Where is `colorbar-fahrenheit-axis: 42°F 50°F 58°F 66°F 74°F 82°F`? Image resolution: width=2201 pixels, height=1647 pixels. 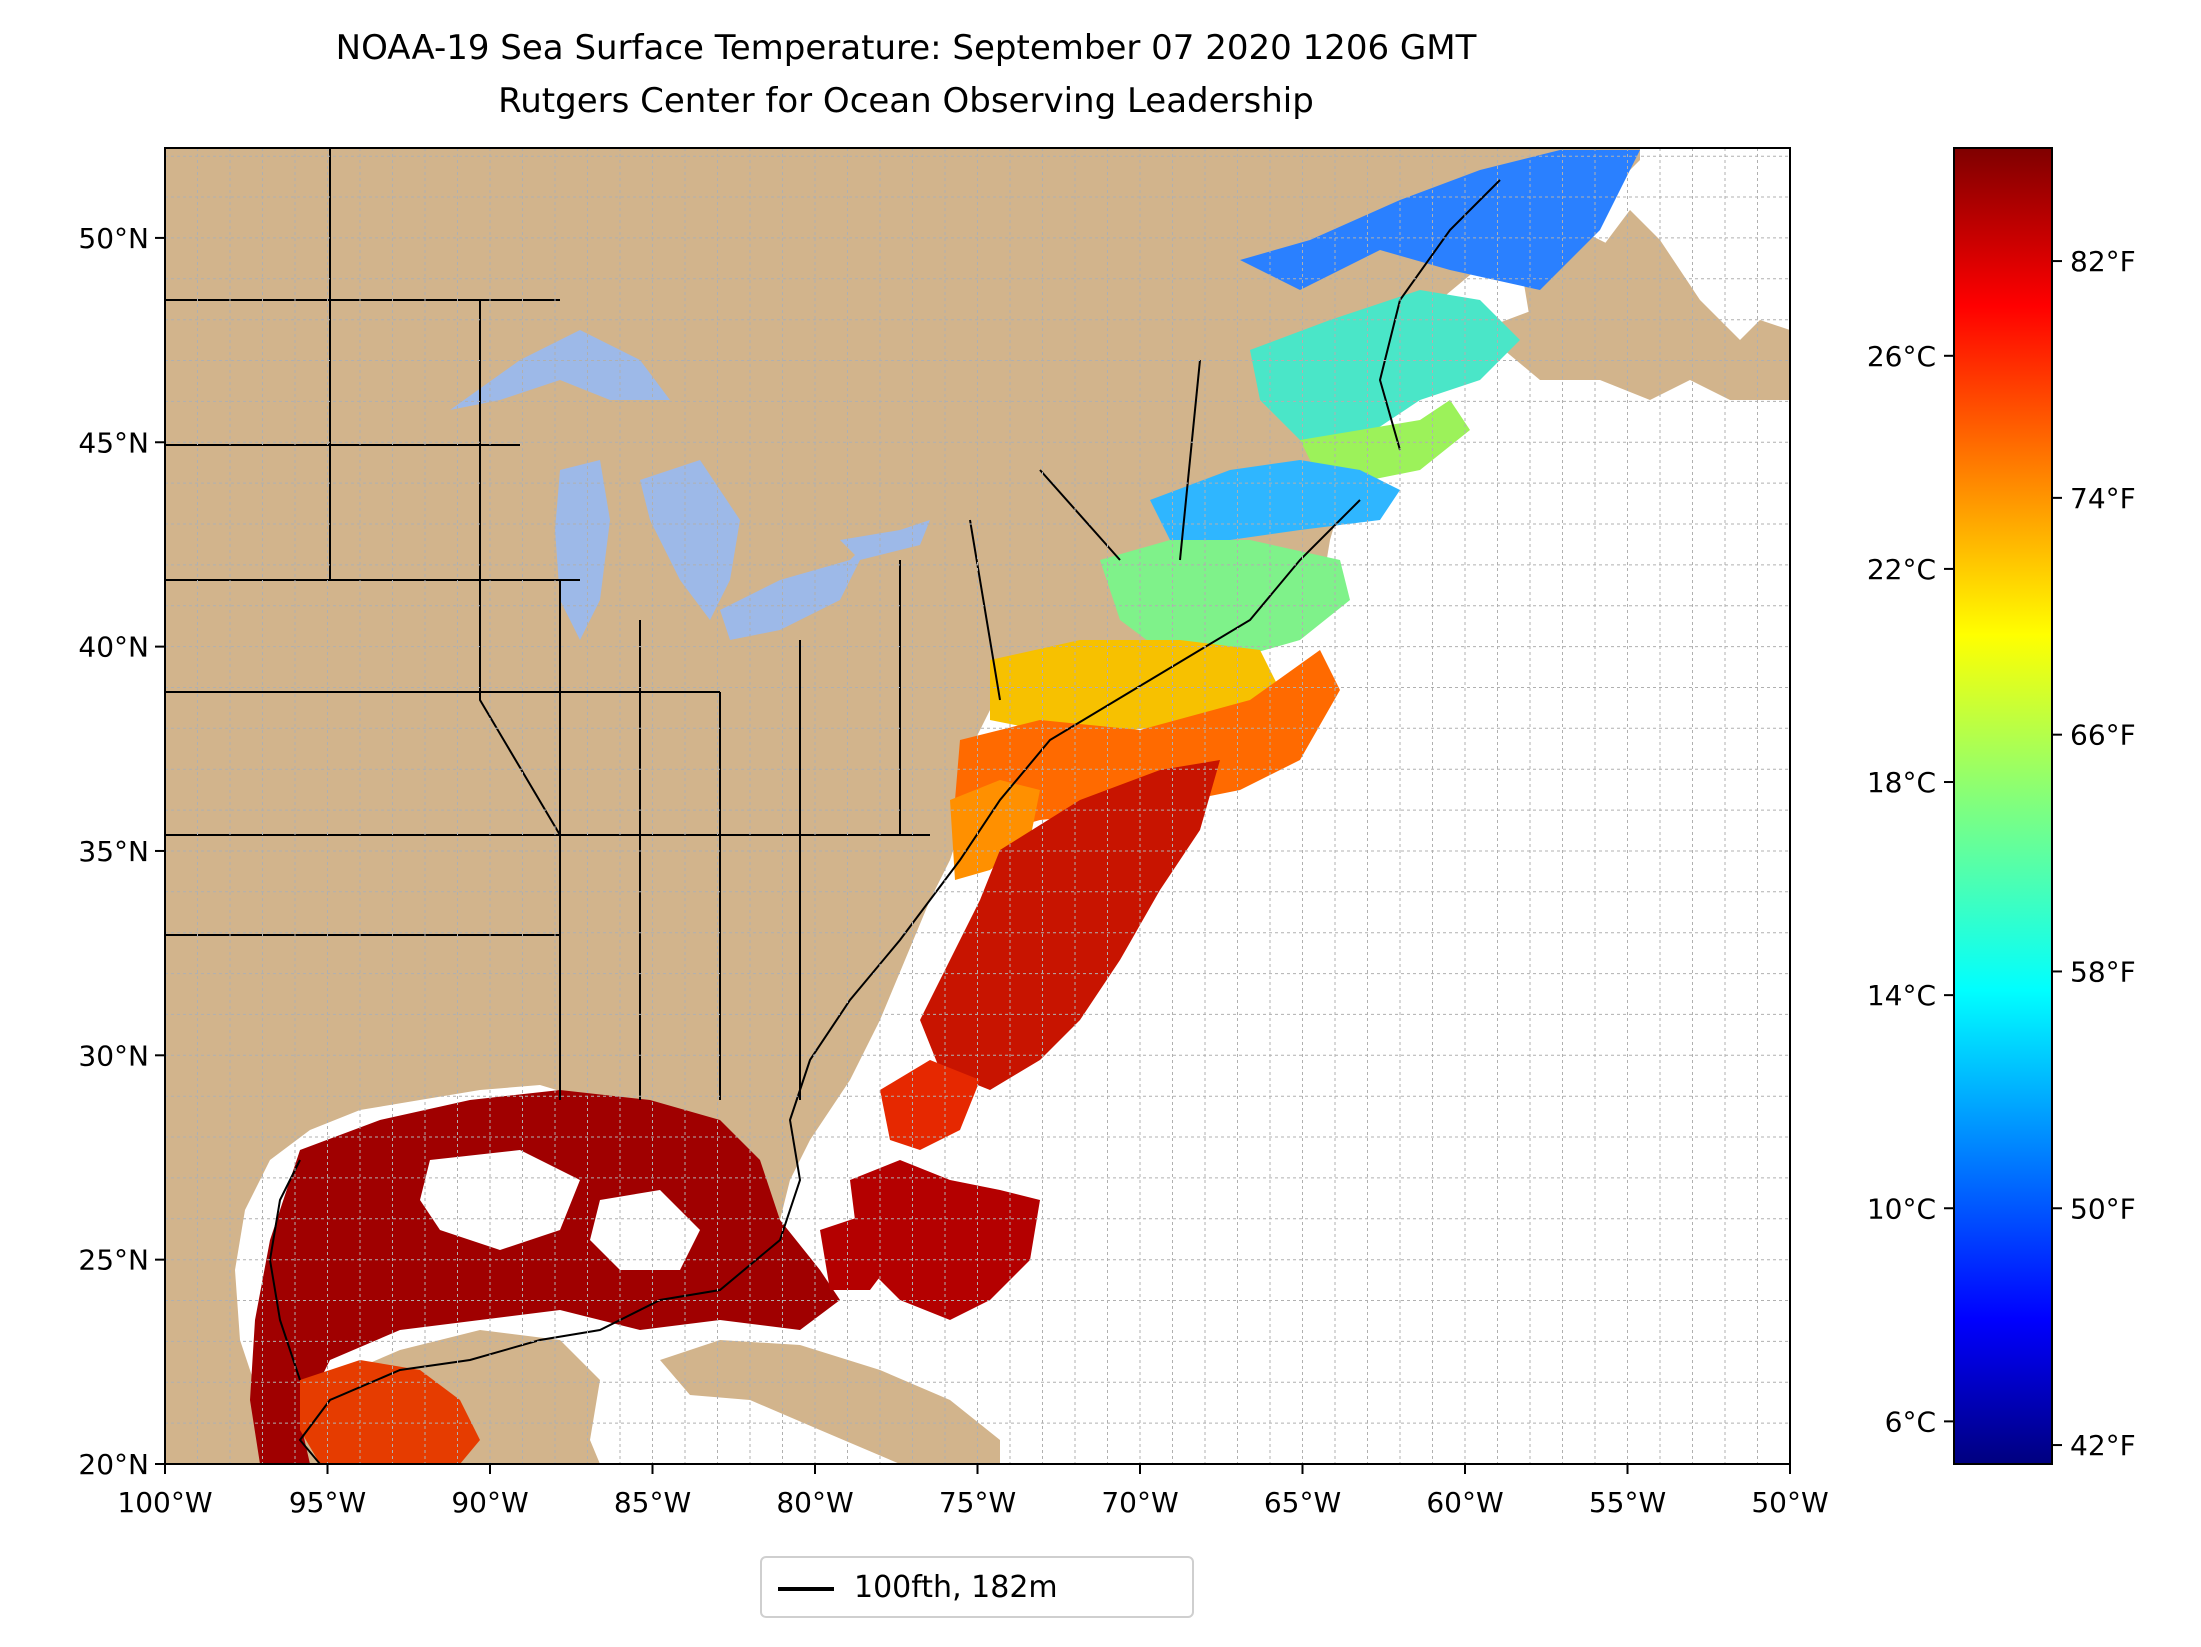 colorbar-fahrenheit-axis: 42°F 50°F 58°F 66°F 74°F 82°F is located at coordinates (2094, 853).